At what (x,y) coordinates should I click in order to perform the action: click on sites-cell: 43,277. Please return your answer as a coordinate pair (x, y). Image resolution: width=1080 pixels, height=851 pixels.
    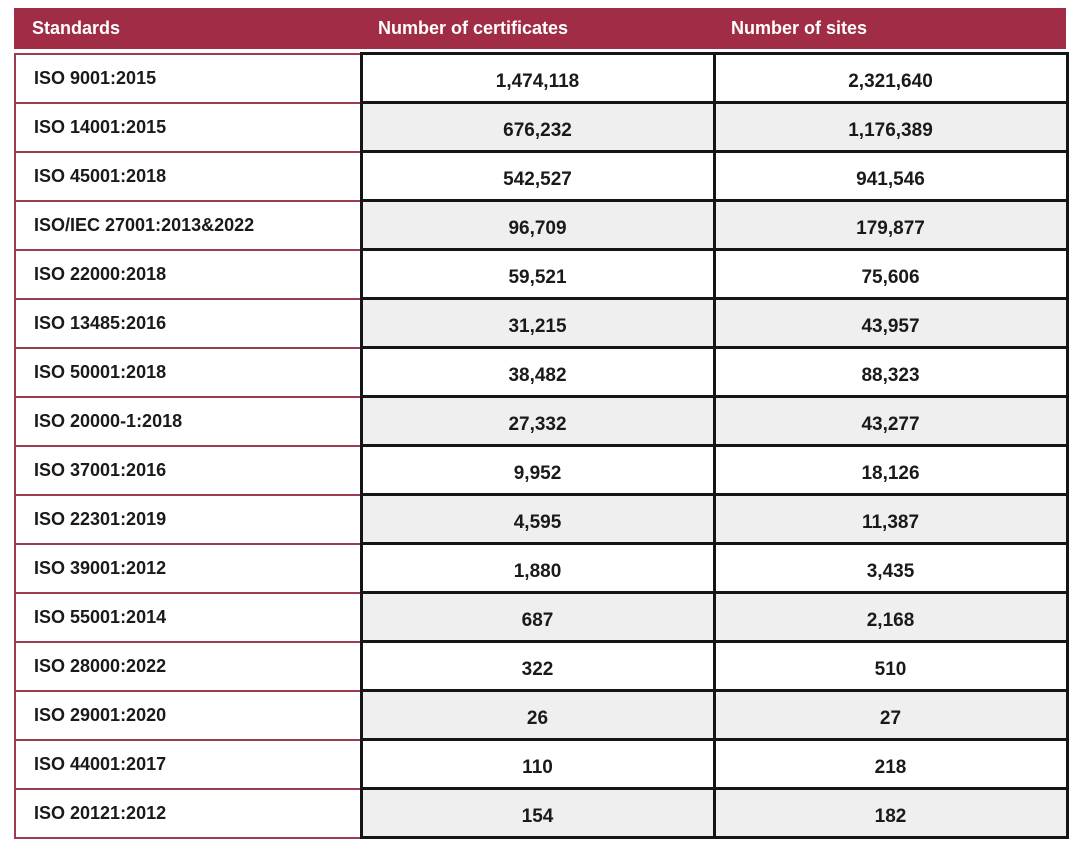
    Looking at the image, I should click on (890, 421).